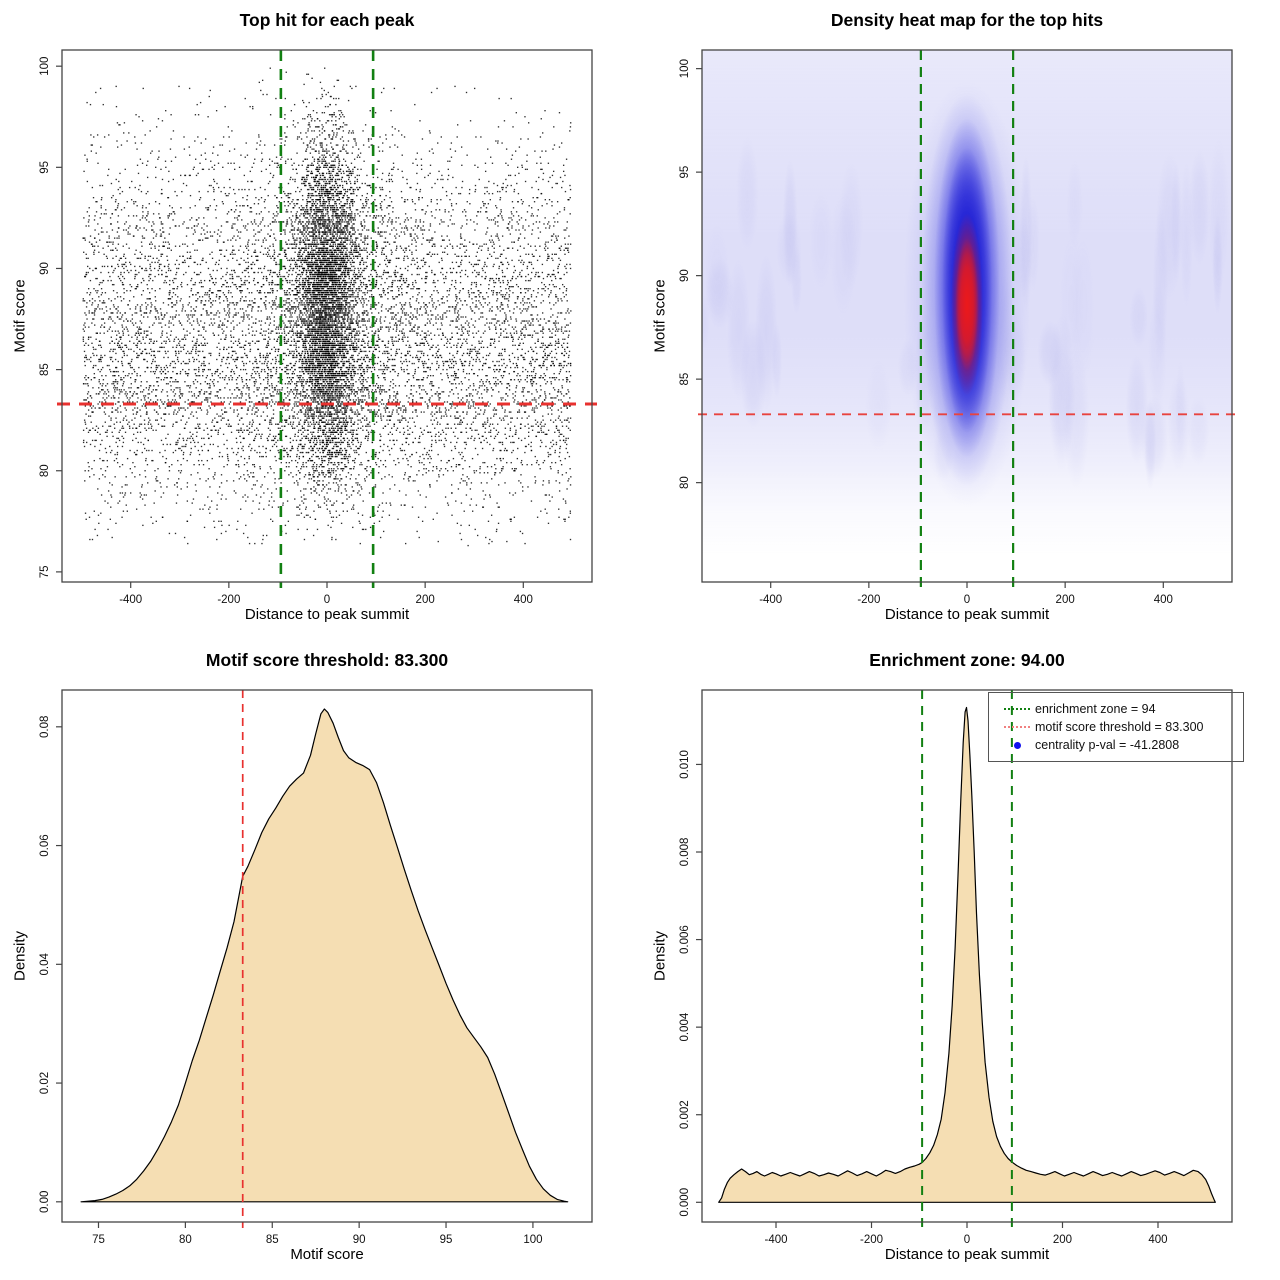  What do you see at coordinates (45, 1202) in the screenshot?
I see `y-tick-label: 0.00` at bounding box center [45, 1202].